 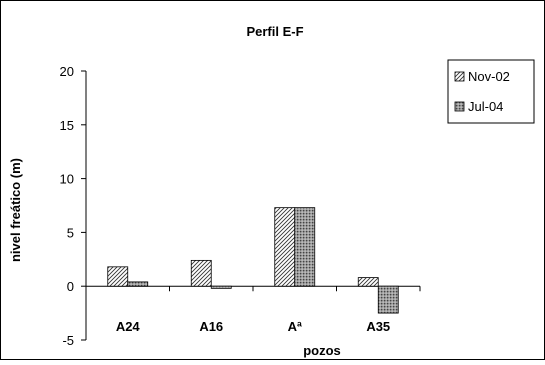 What do you see at coordinates (485, 106) in the screenshot?
I see `legend-label-jul-04: Jul-04` at bounding box center [485, 106].